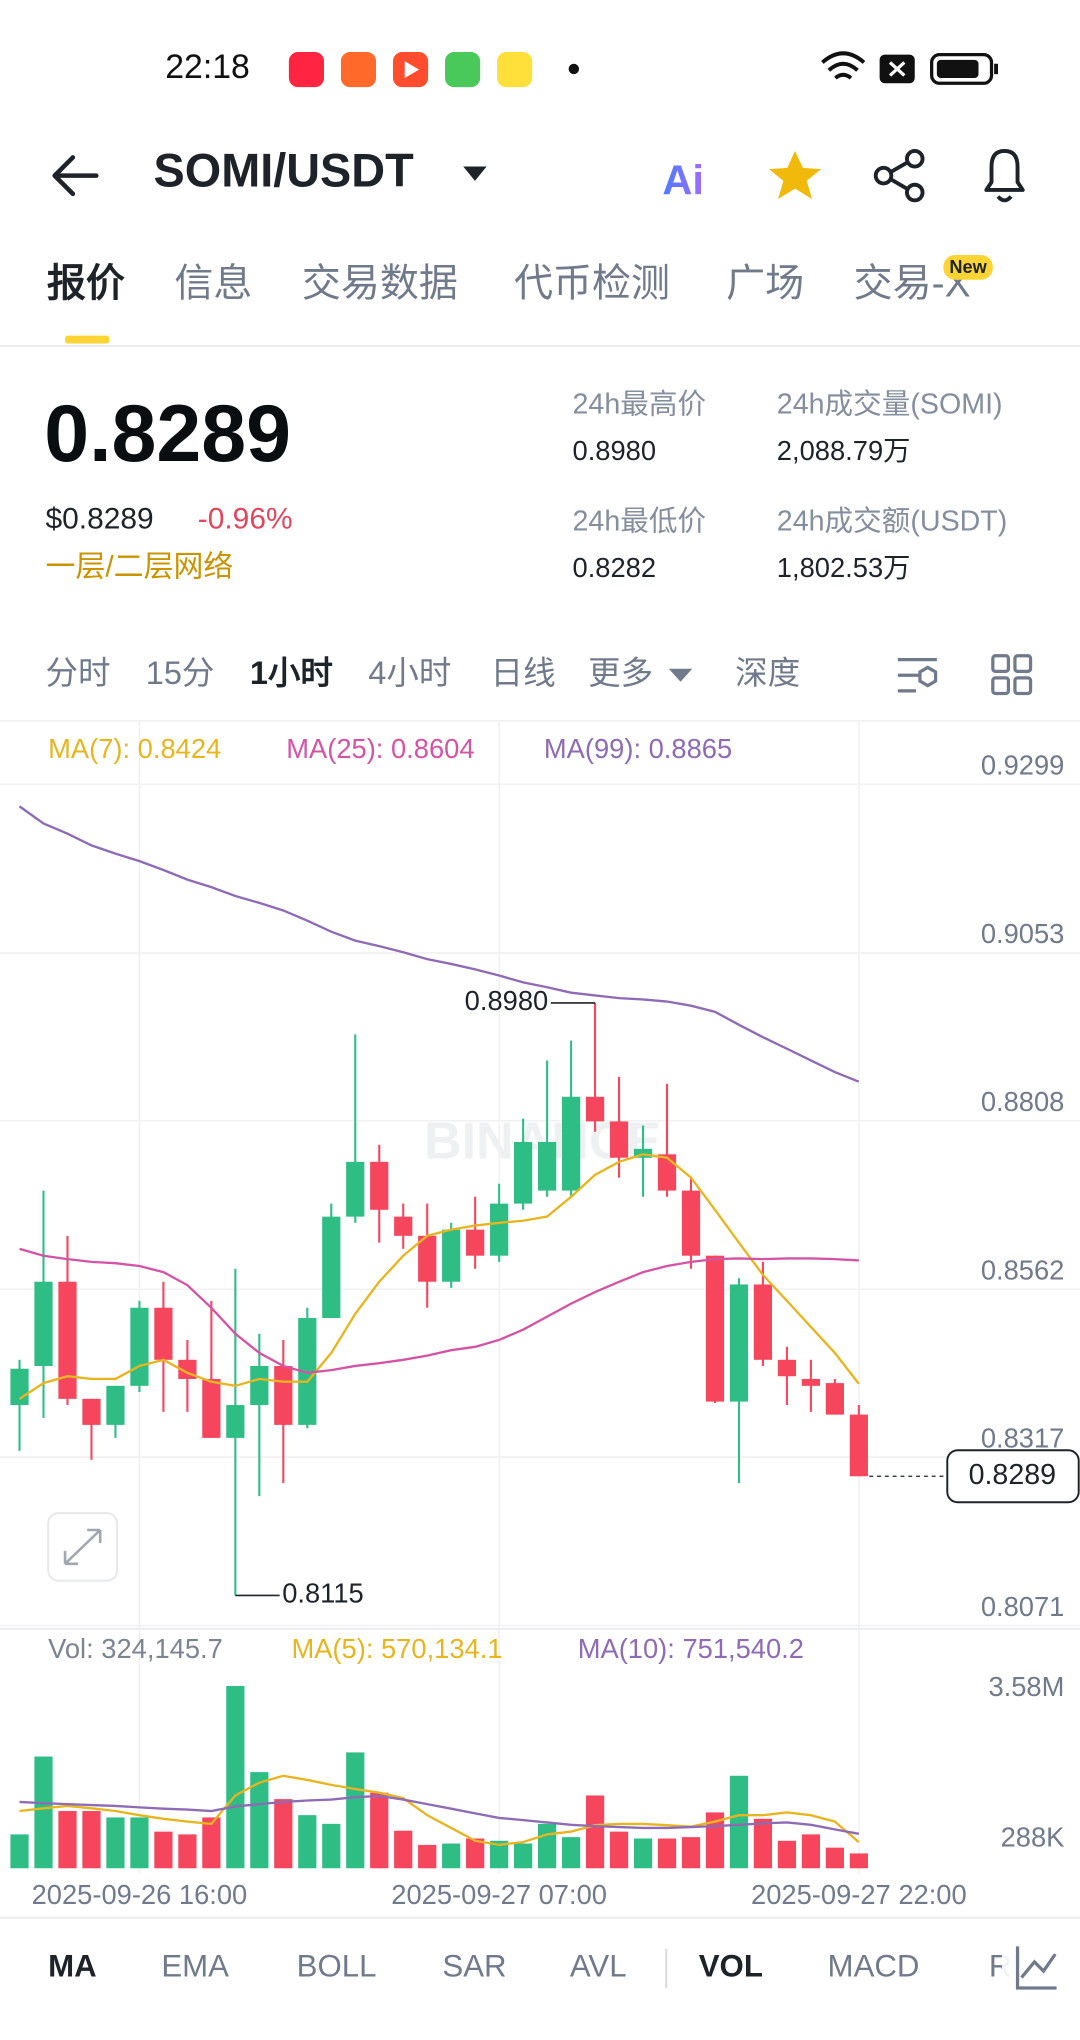  Describe the element at coordinates (337, 1966) in the screenshot. I see `indicator-tab: BOLL` at that location.